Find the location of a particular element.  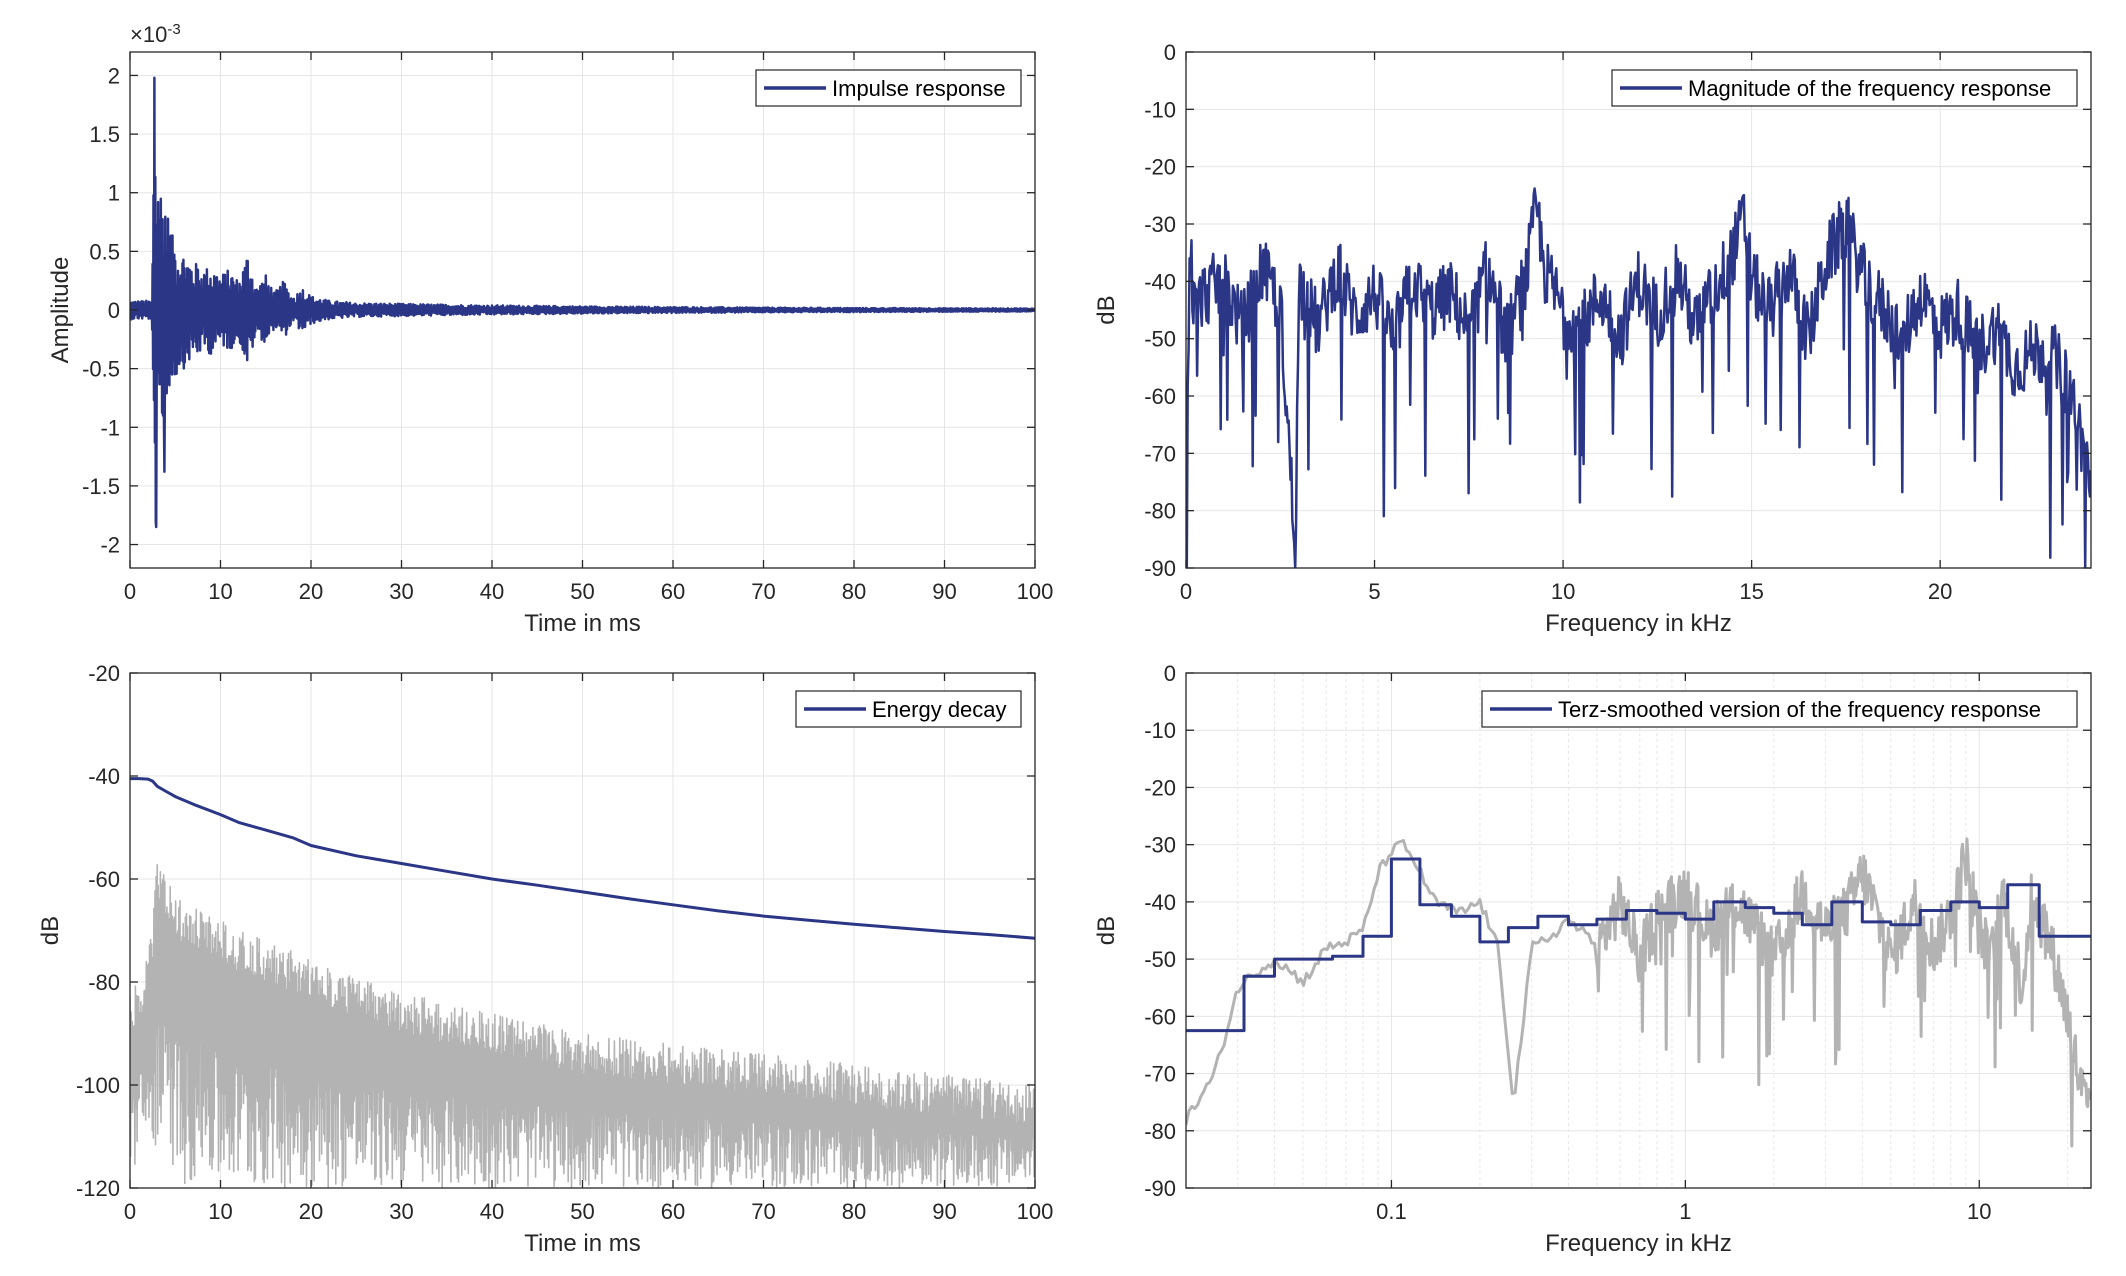

x-tick-label: 1 is located at coordinates (1685, 1211).